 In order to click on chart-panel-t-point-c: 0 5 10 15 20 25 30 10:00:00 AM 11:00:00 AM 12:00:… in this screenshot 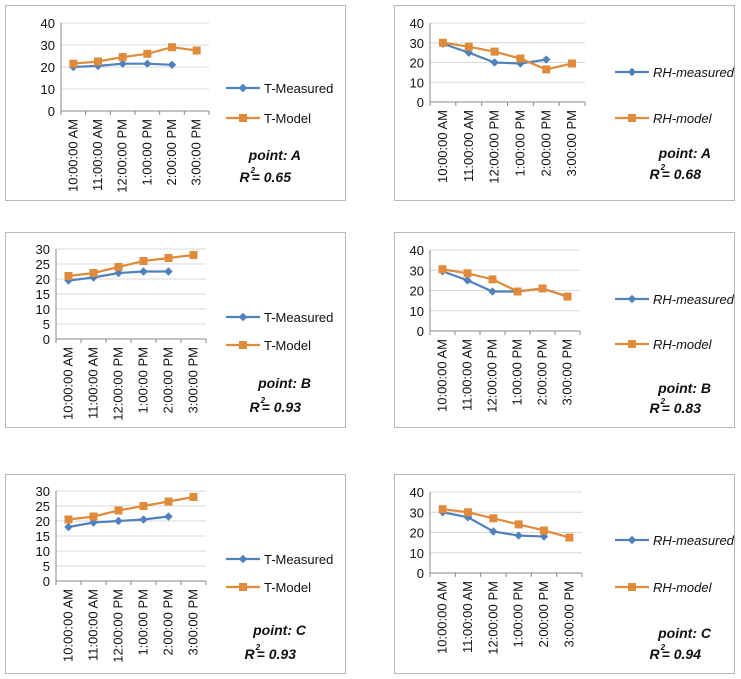, I will do `click(175, 574)`.